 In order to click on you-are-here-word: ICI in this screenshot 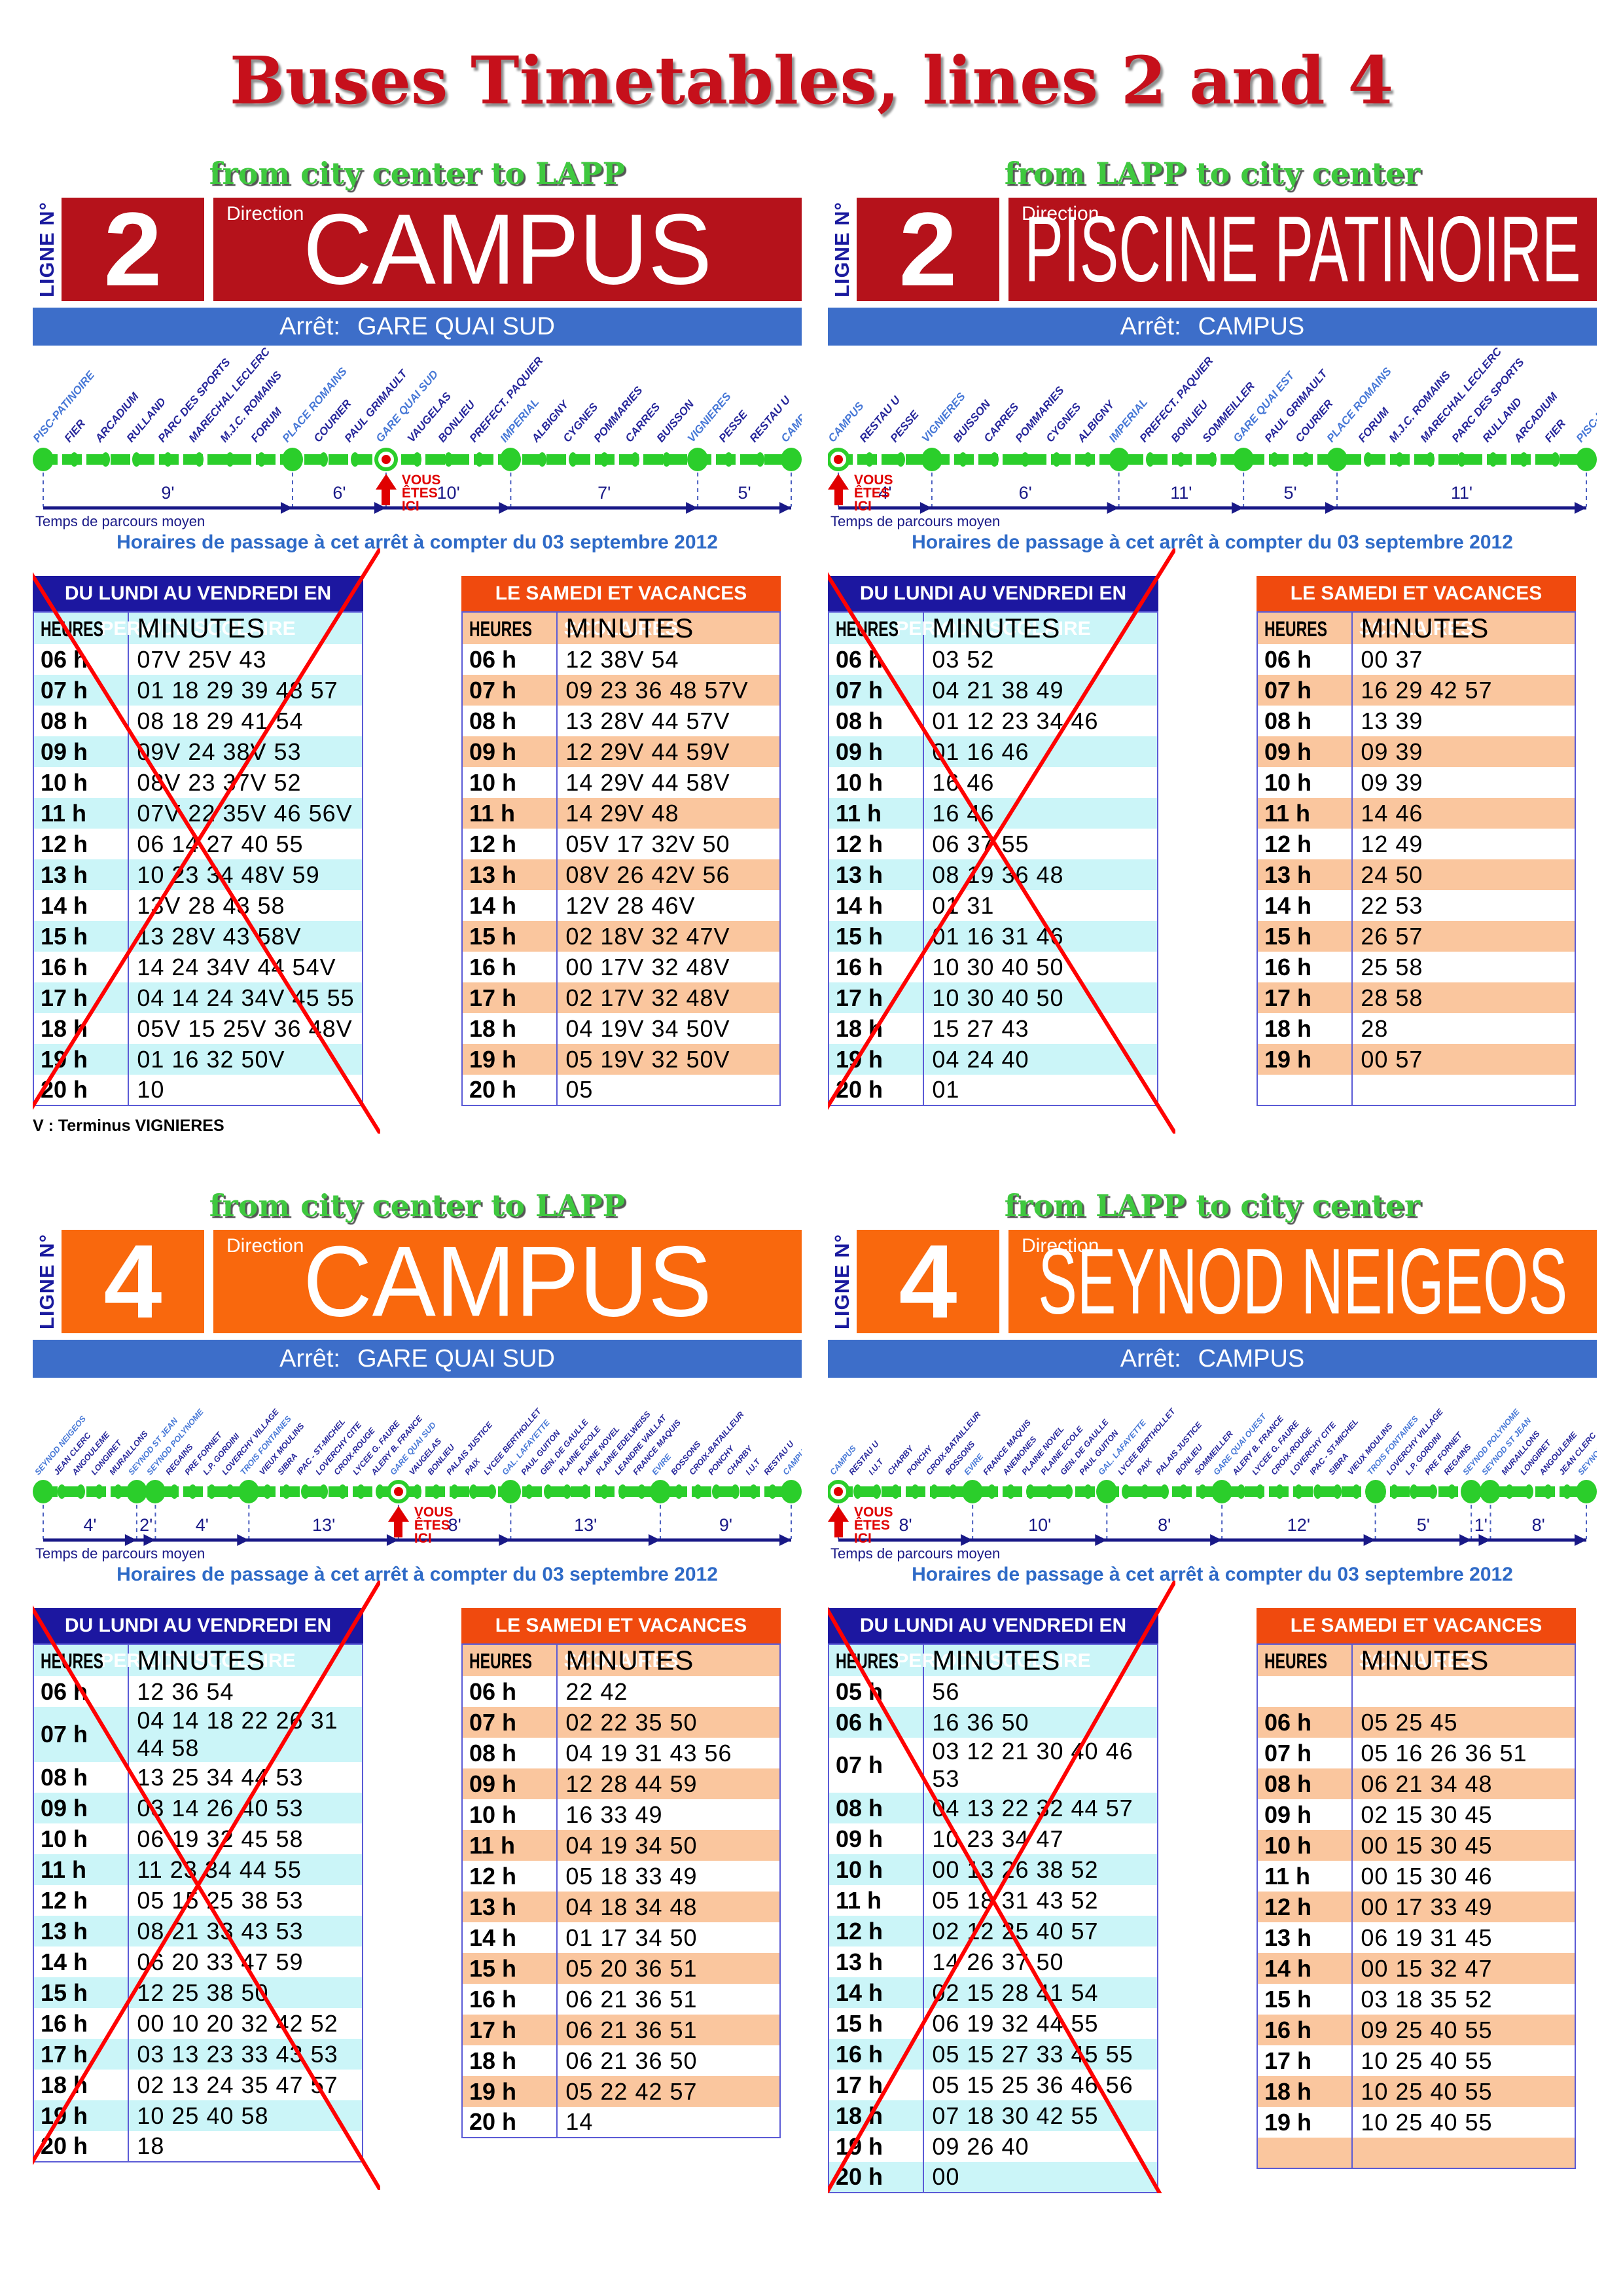, I will do `click(863, 506)`.